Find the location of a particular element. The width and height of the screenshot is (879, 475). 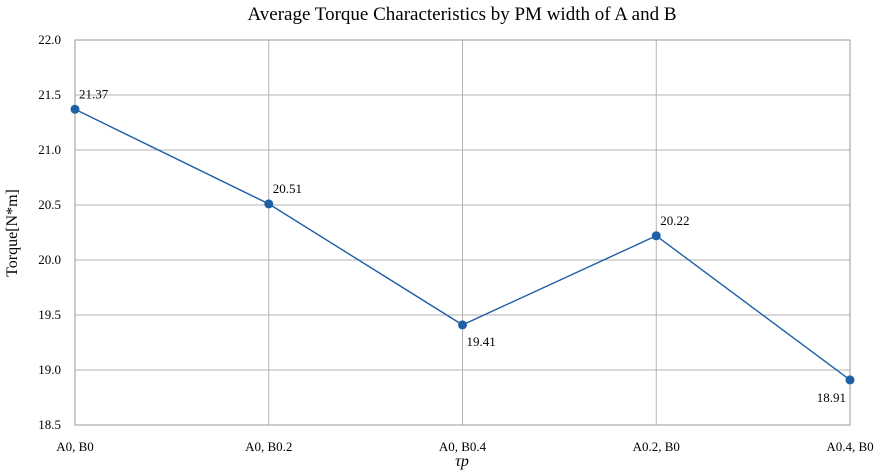

x-axis-ticks: A0, B0 A0, B0.2 A0, B0.4 A0.2, B0 A0.4, B0 is located at coordinates (464, 446).